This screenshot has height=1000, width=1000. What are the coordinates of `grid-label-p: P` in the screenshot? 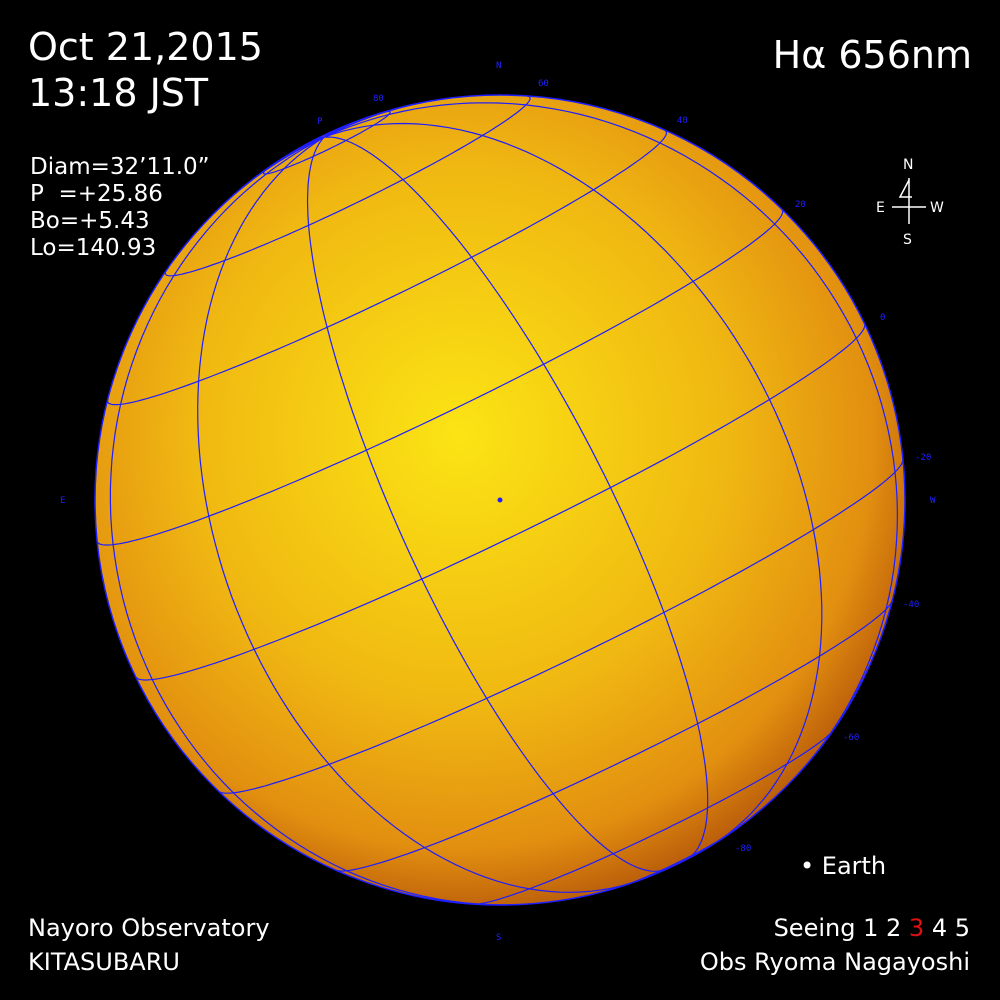 It's located at (320, 122).